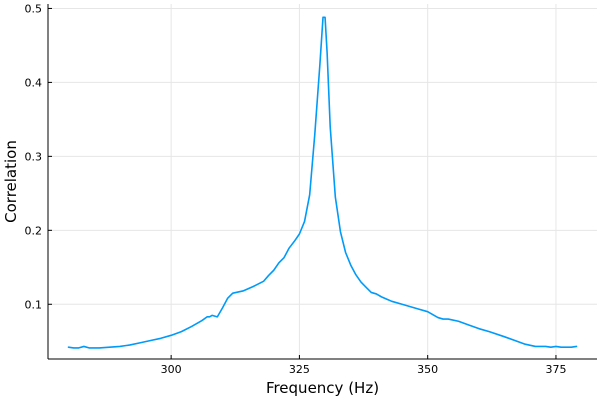 This screenshot has height=400, width=600. I want to click on x-axis-ticks: 300 325 350 375, so click(363, 365).